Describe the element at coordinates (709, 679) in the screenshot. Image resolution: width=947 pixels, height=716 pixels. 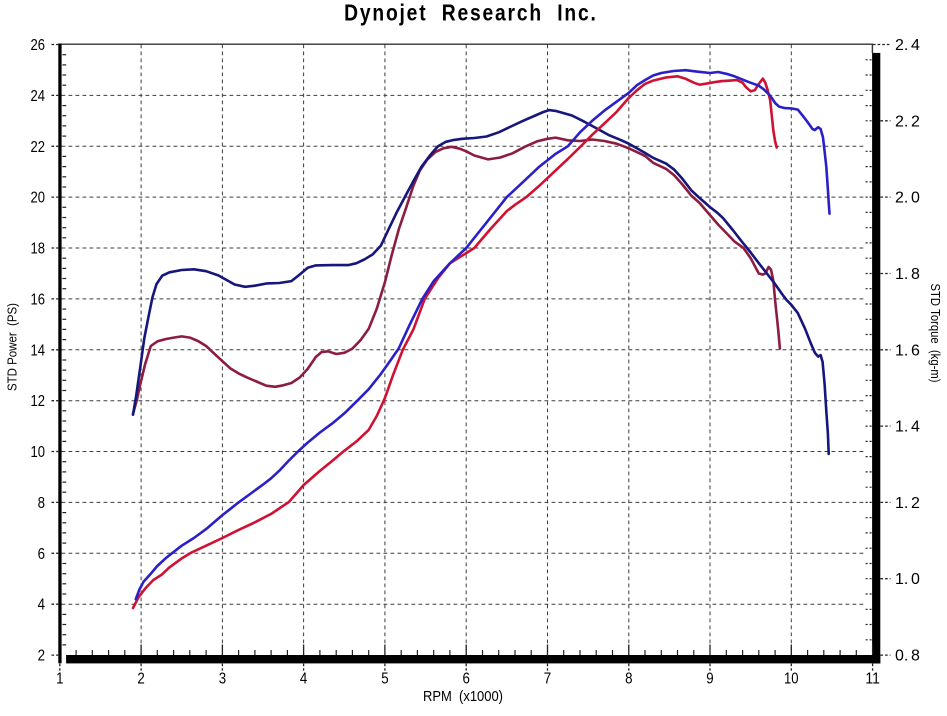
I see `svg-text: 9` at that location.